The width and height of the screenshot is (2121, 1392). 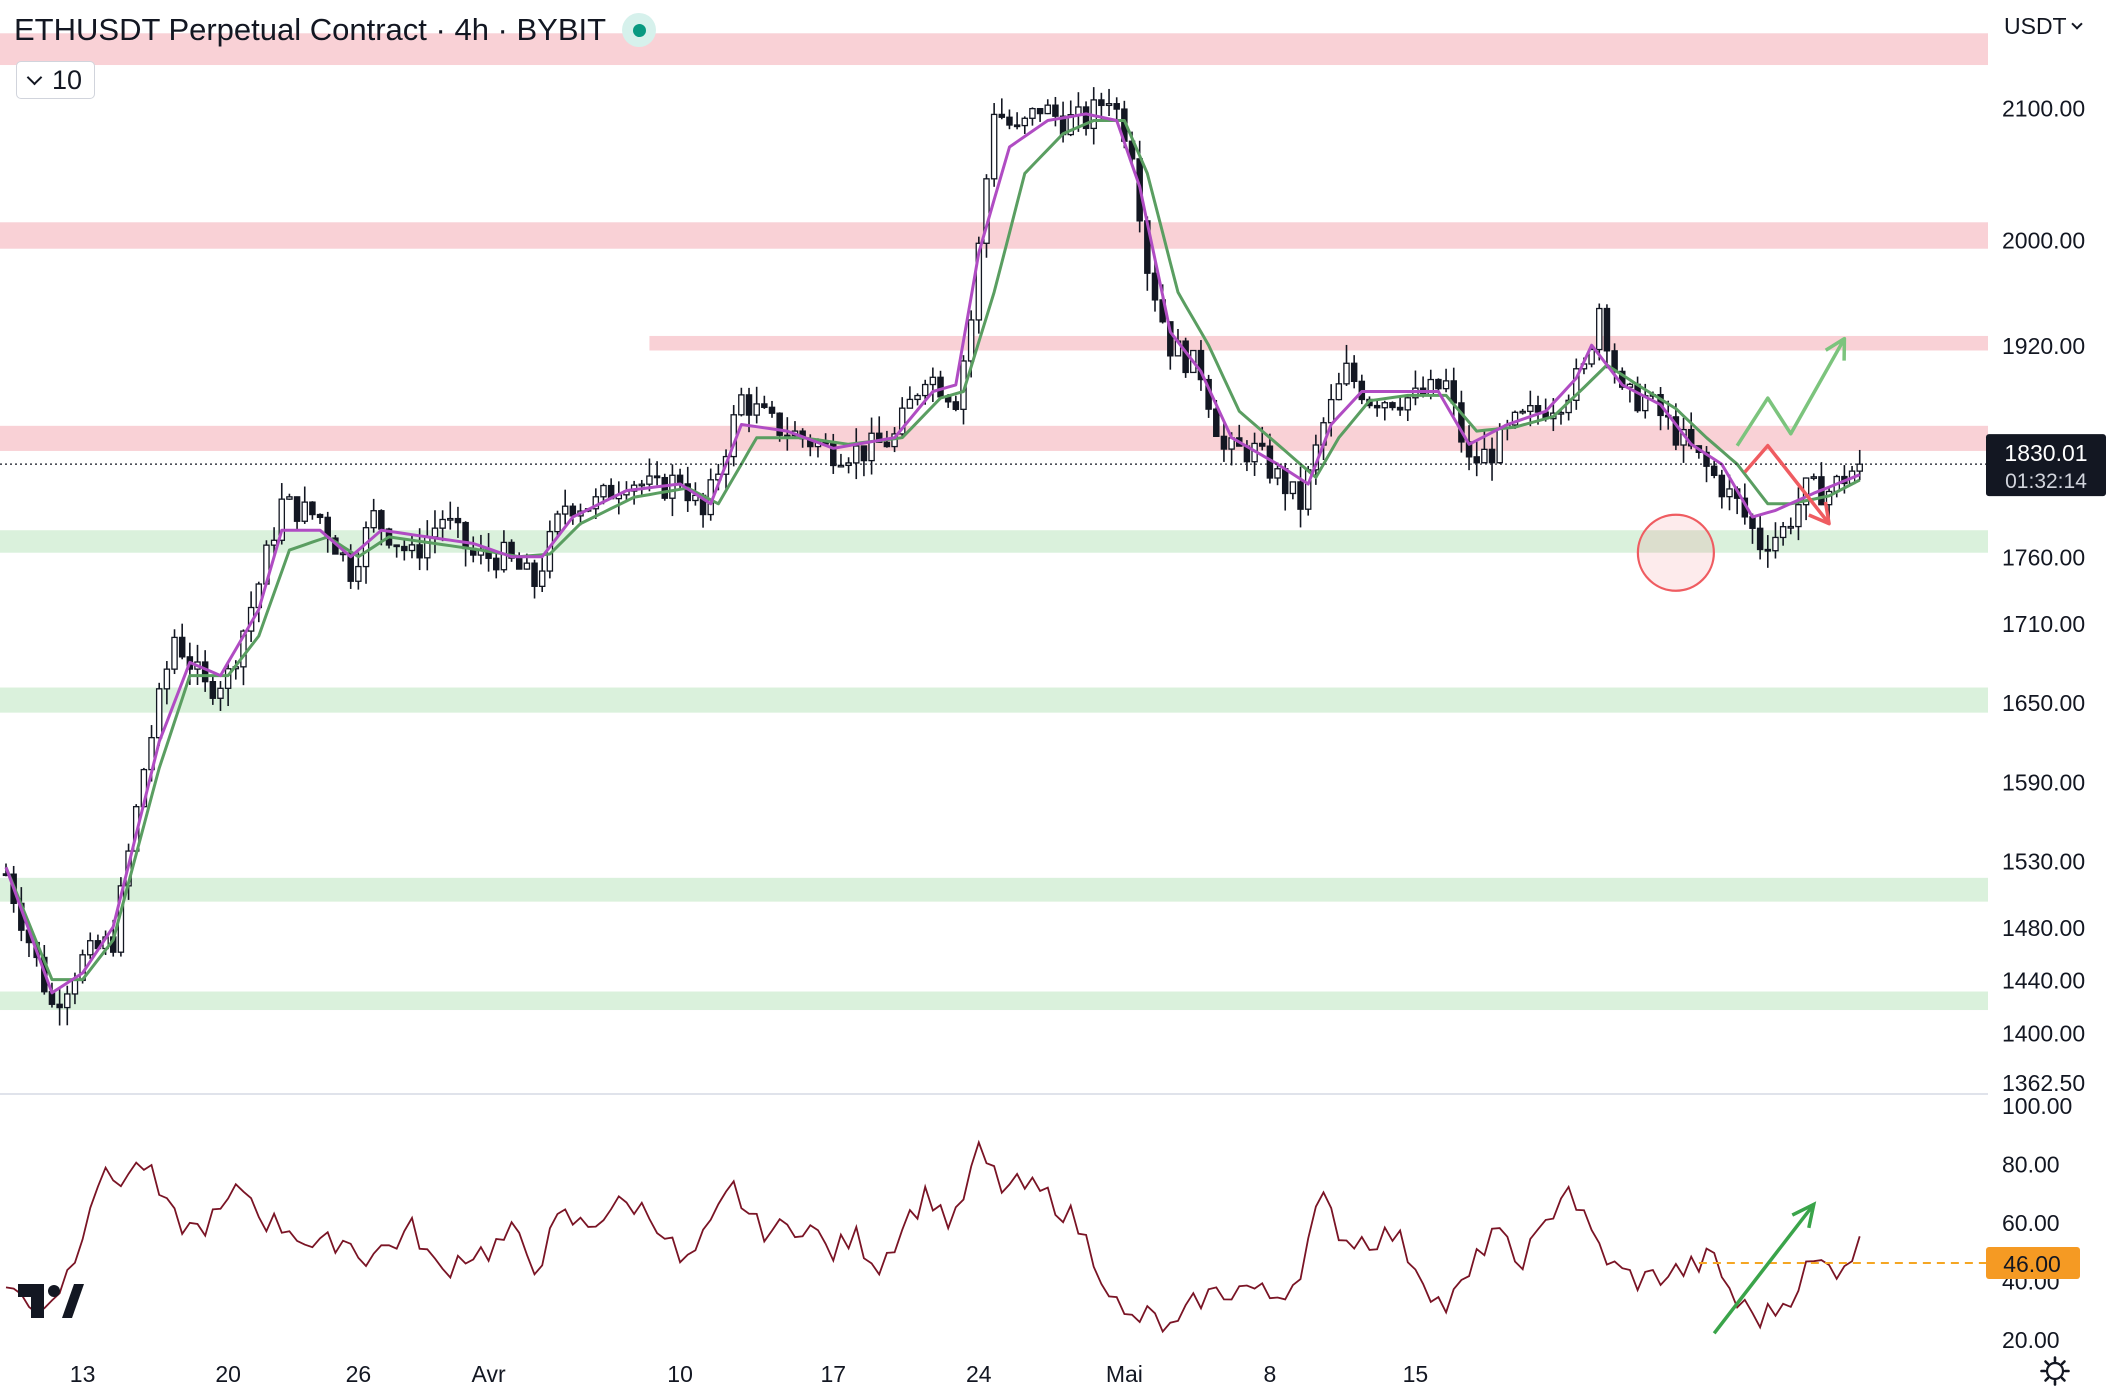 What do you see at coordinates (1741, 464) in the screenshot?
I see `annotations-layer` at bounding box center [1741, 464].